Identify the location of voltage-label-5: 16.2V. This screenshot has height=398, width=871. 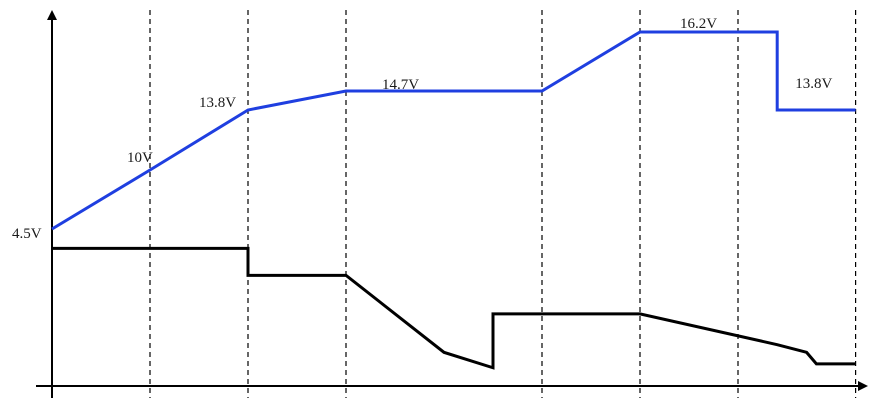
(698, 24).